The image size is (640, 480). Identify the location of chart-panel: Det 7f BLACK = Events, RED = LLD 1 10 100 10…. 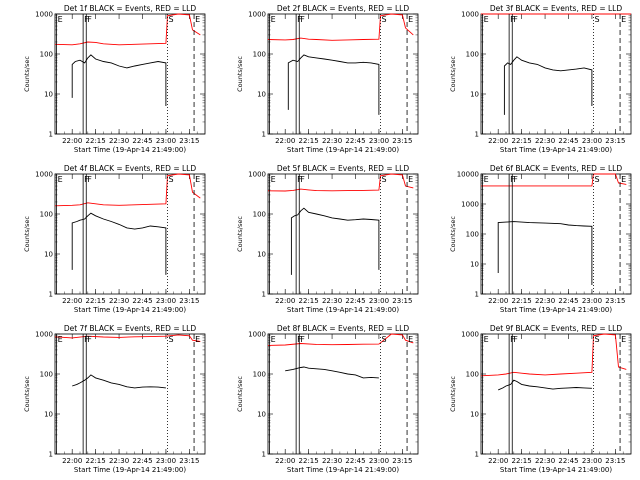
(114, 399).